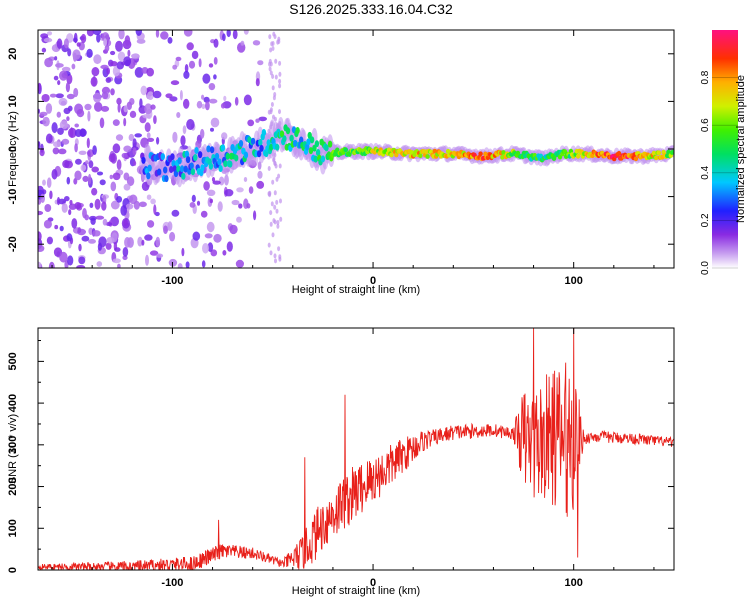  I want to click on spec-ytick-label: -10, so click(13, 197).